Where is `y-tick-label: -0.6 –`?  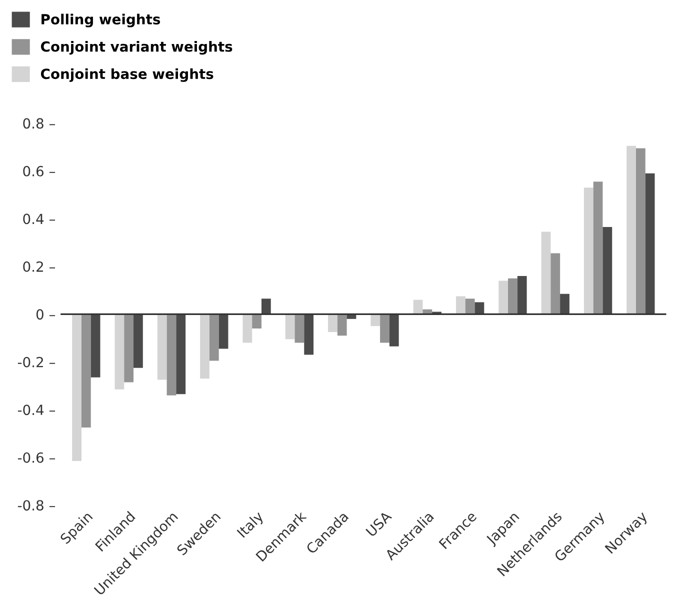
y-tick-label: -0.6 – is located at coordinates (37, 457).